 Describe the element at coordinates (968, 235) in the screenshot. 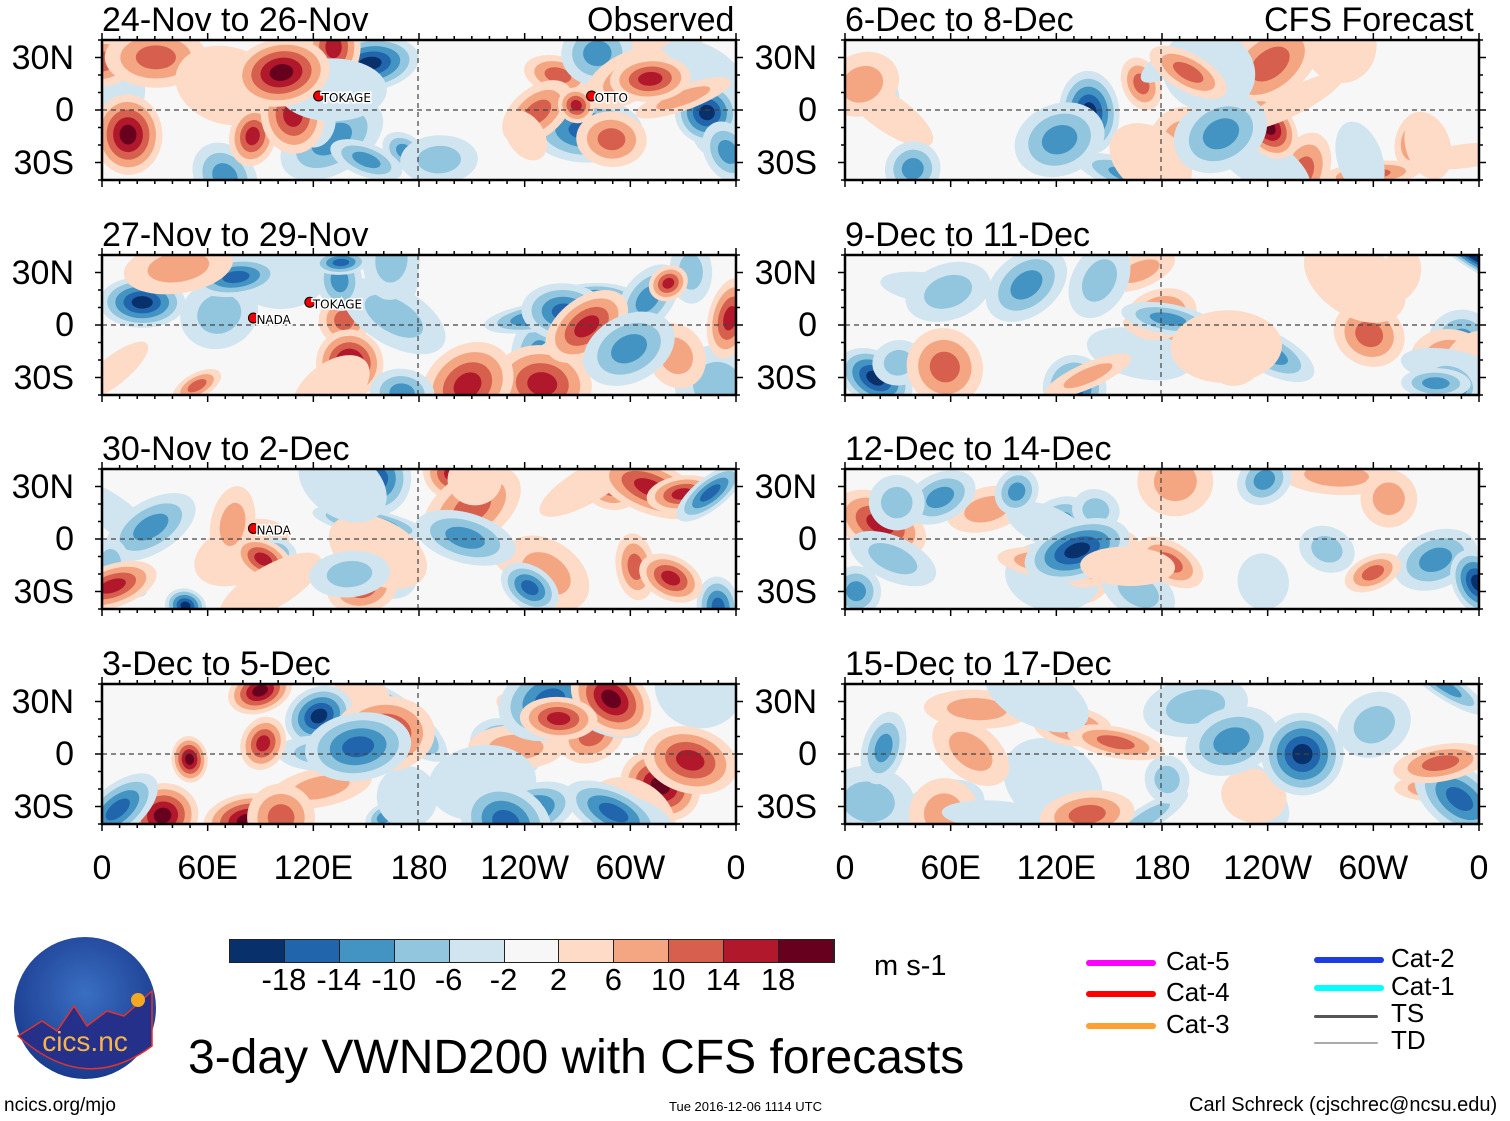

I see `panel-title: 9-Dec to 11-Dec` at that location.